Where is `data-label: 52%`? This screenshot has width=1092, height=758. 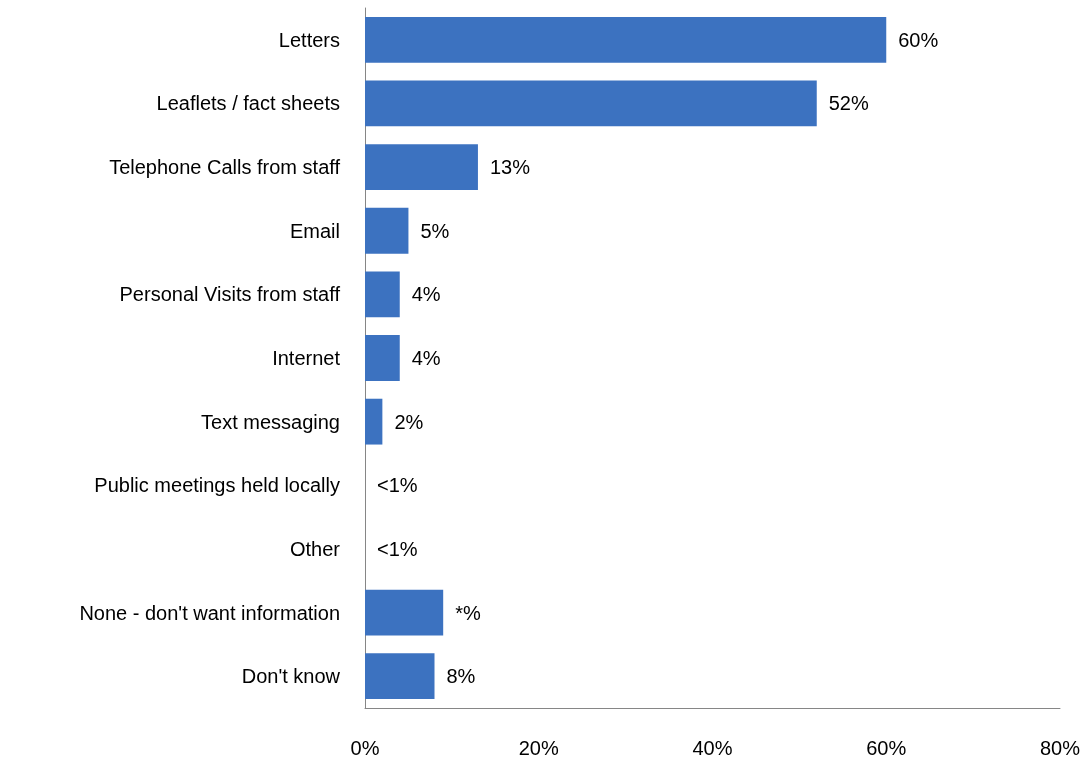 data-label: 52% is located at coordinates (848, 103).